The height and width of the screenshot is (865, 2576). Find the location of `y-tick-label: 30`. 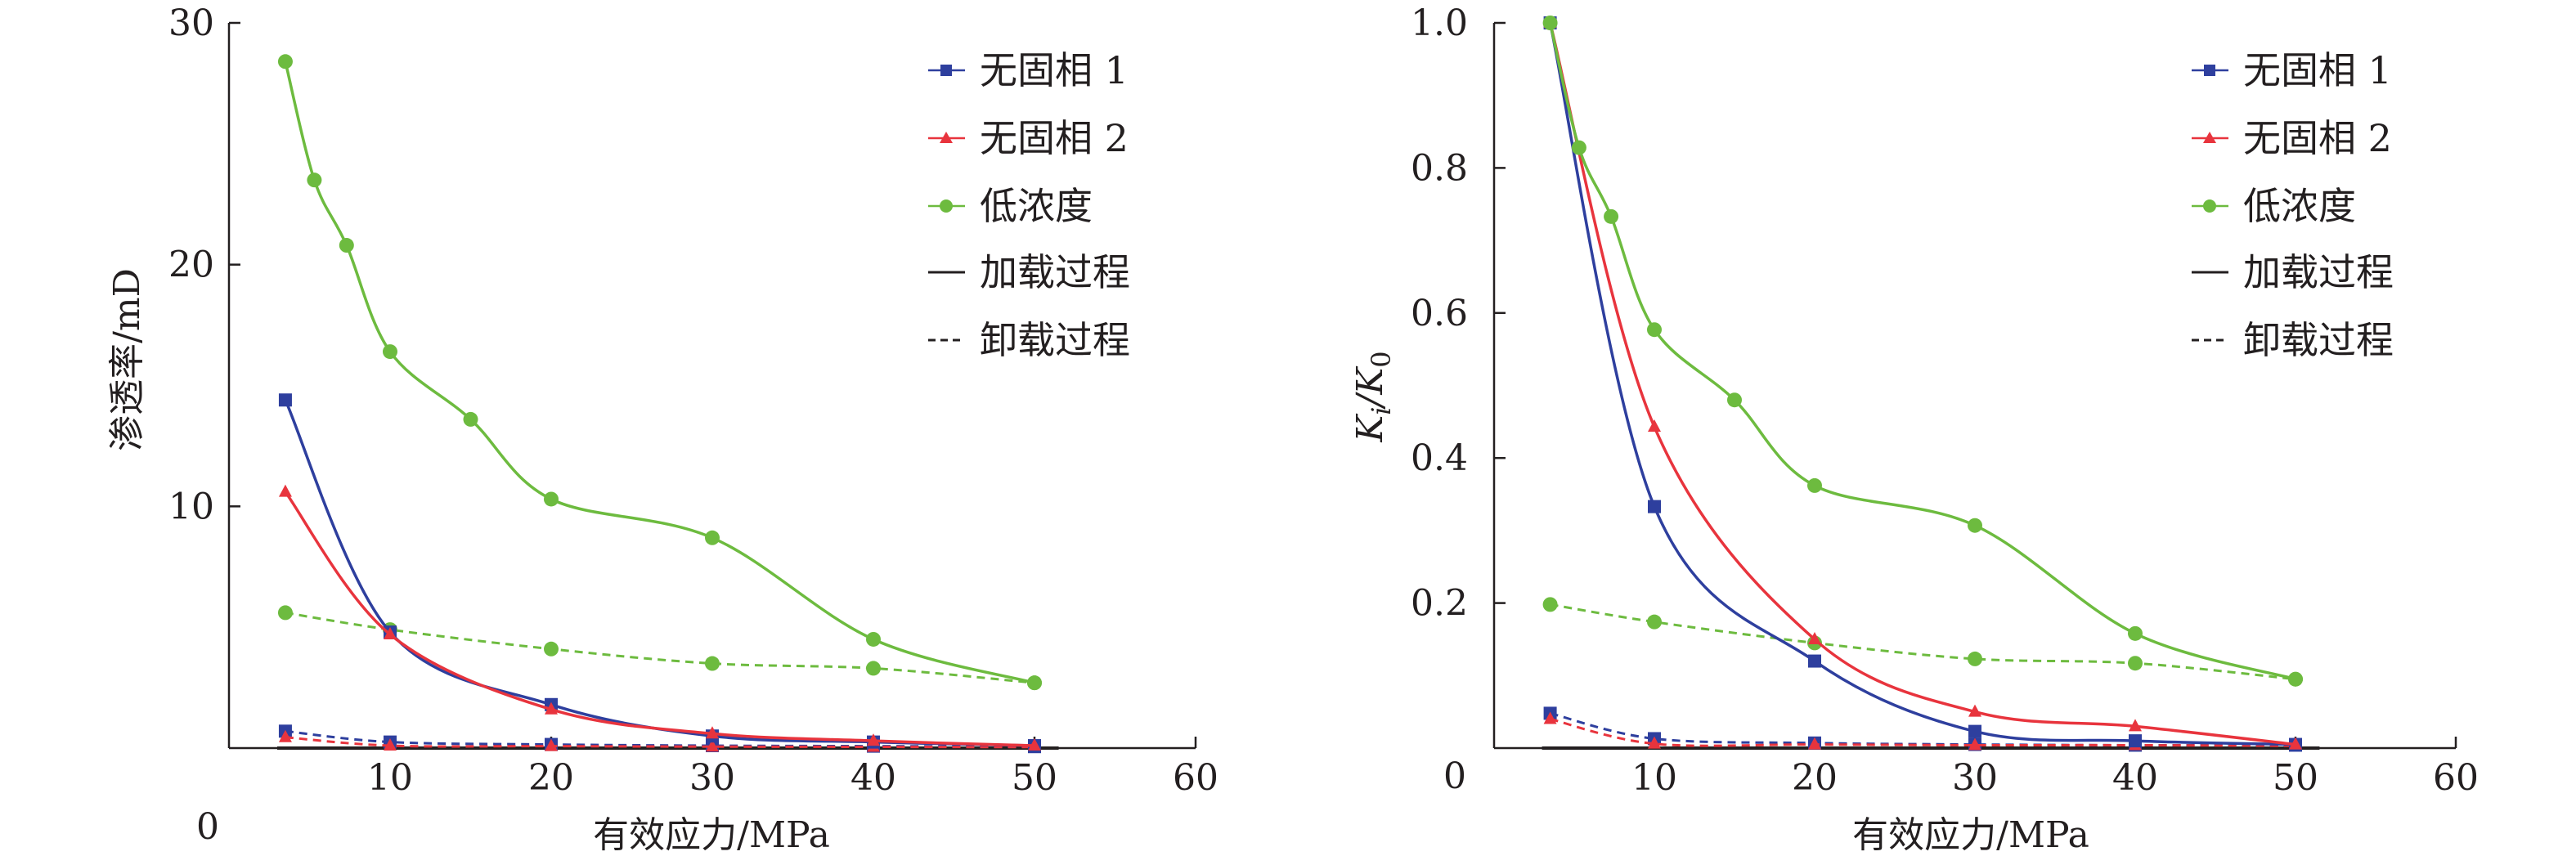

y-tick-label: 30 is located at coordinates (191, 23).